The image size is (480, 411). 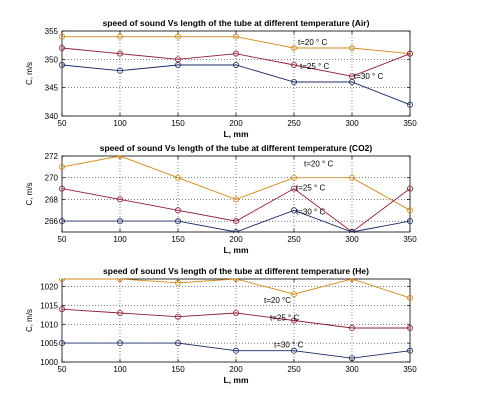 What do you see at coordinates (52, 31) in the screenshot?
I see `y-tick-label: 355` at bounding box center [52, 31].